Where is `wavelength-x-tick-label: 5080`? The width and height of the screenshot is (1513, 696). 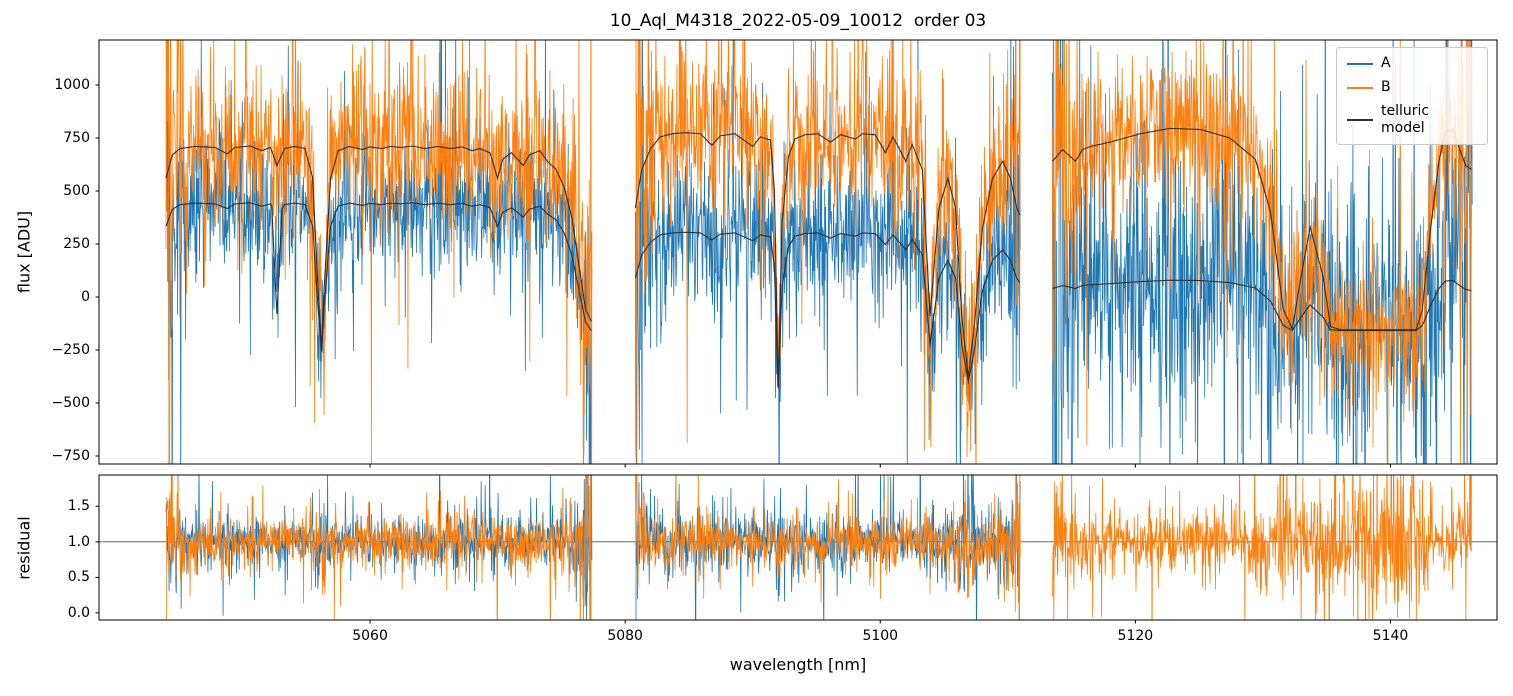
wavelength-x-tick-label: 5080 is located at coordinates (625, 636).